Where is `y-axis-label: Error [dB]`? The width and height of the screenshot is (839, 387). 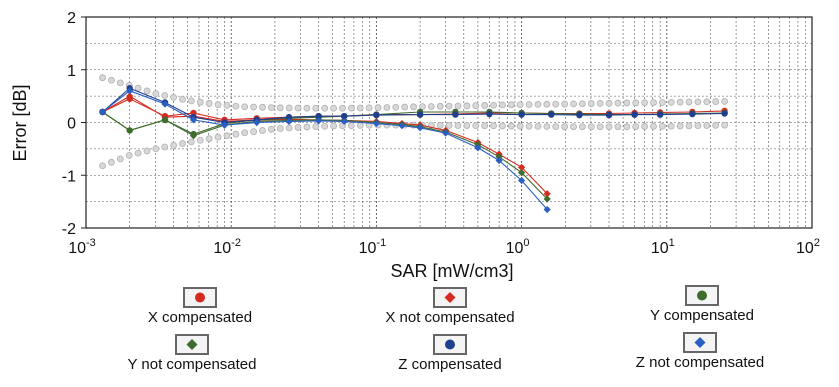 y-axis-label: Error [dB] is located at coordinates (20, 122).